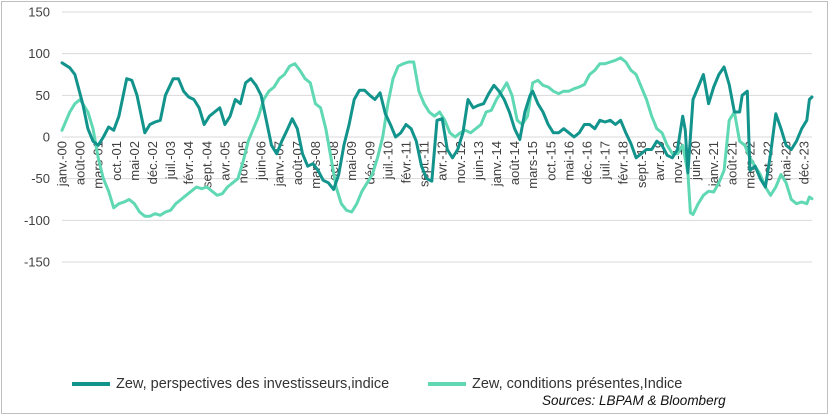 The width and height of the screenshot is (829, 415). I want to click on y-tick-label: -150, so click(37, 262).